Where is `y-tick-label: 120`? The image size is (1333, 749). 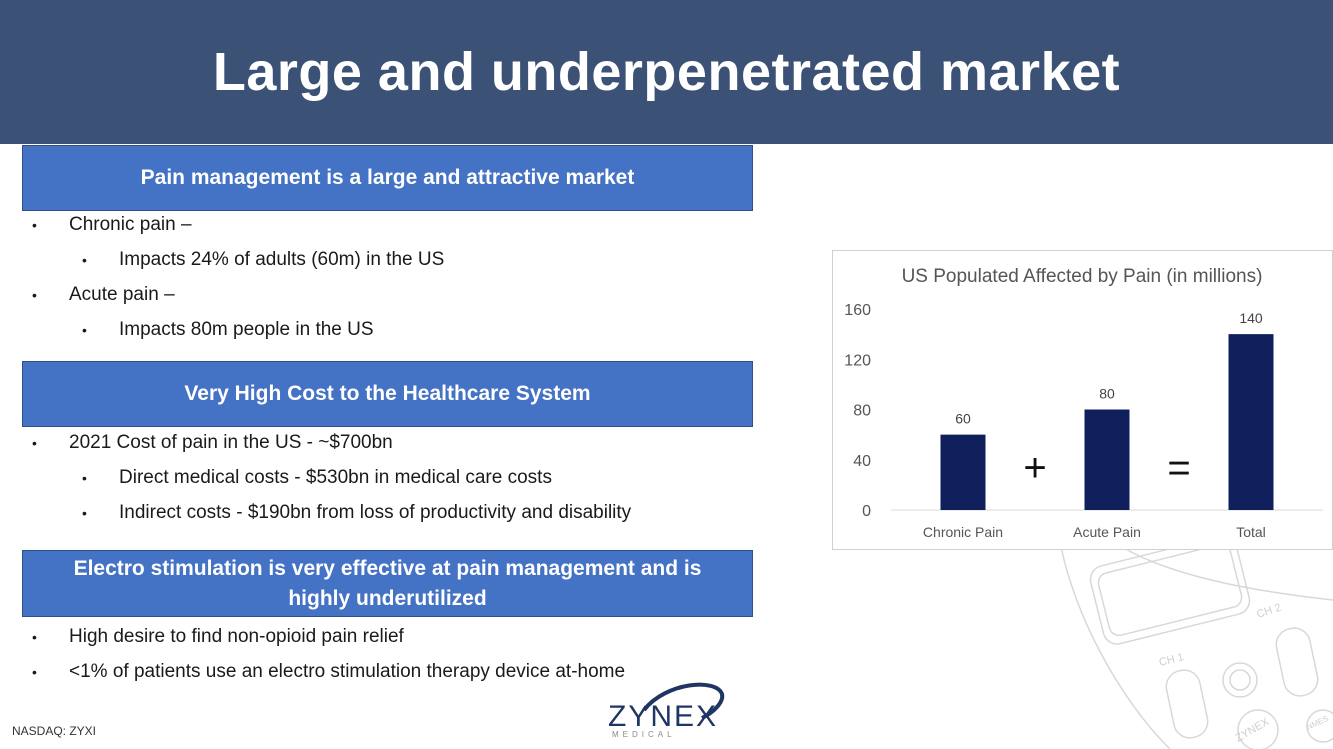
y-tick-label: 120 is located at coordinates (857, 360).